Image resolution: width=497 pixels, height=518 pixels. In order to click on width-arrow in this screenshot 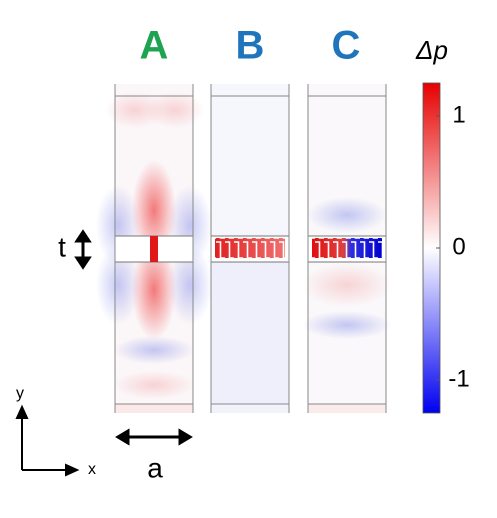, I will do `click(154, 437)`.